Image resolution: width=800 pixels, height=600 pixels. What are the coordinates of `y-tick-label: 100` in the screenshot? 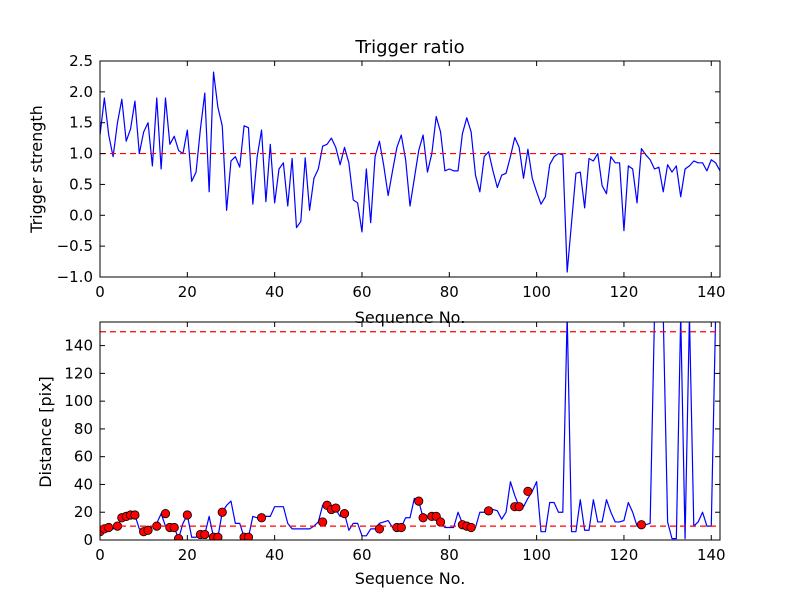 It's located at (78, 401).